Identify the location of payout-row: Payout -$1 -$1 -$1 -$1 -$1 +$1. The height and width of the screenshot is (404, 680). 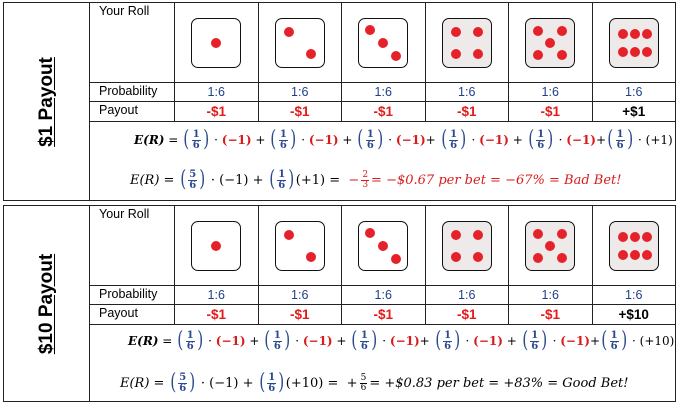
(382, 112).